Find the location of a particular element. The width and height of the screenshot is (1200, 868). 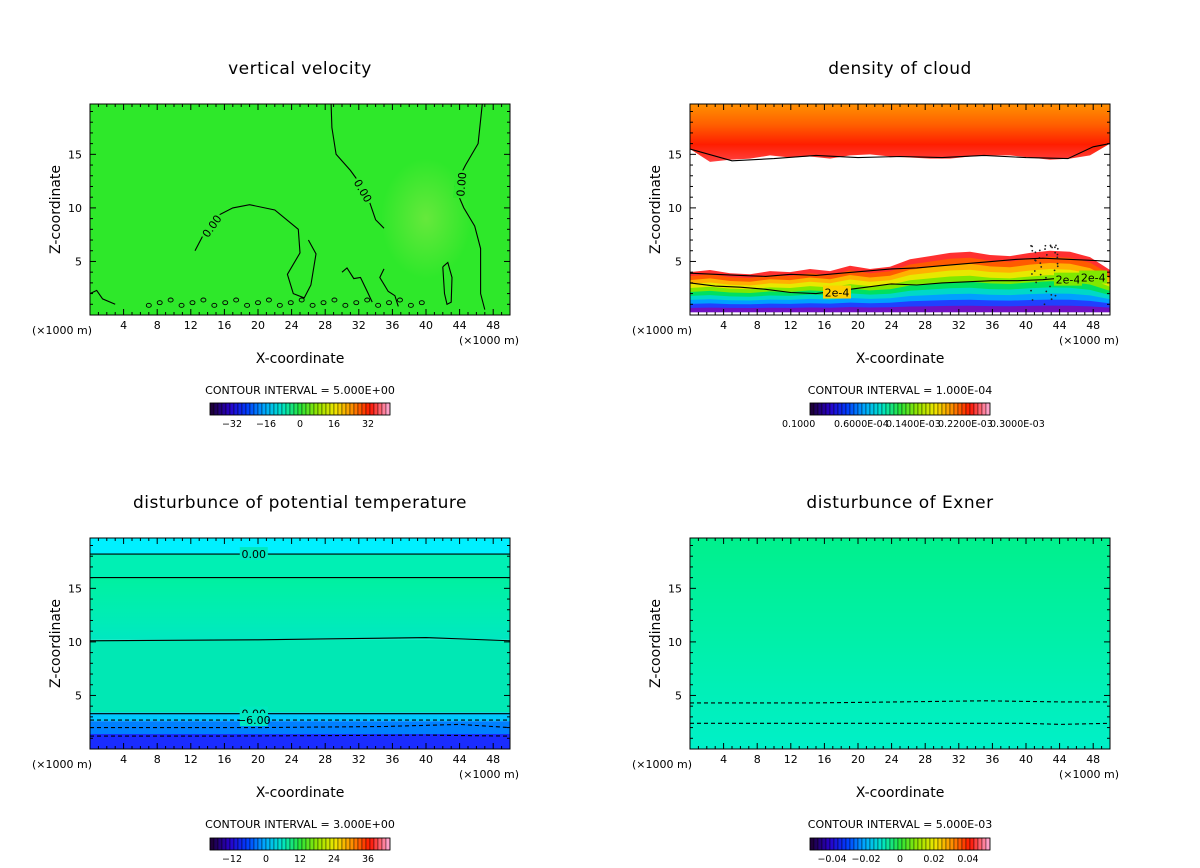

chart-title: vertical velocity is located at coordinates (300, 69).